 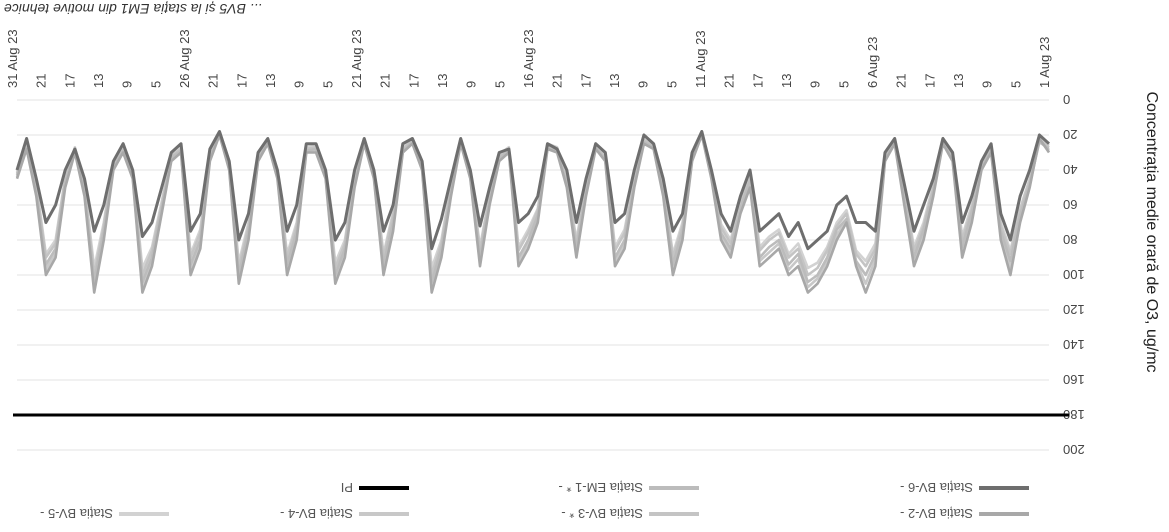 I want to click on x-date-label: 16 Aug 23, so click(x=528, y=58).